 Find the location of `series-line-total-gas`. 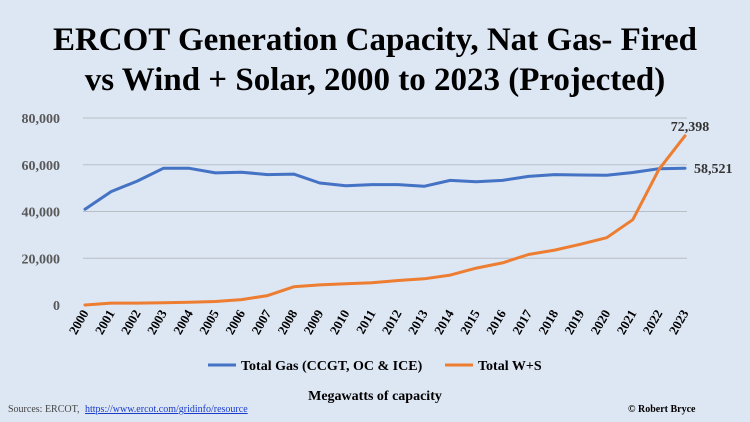

series-line-total-gas is located at coordinates (385, 188).